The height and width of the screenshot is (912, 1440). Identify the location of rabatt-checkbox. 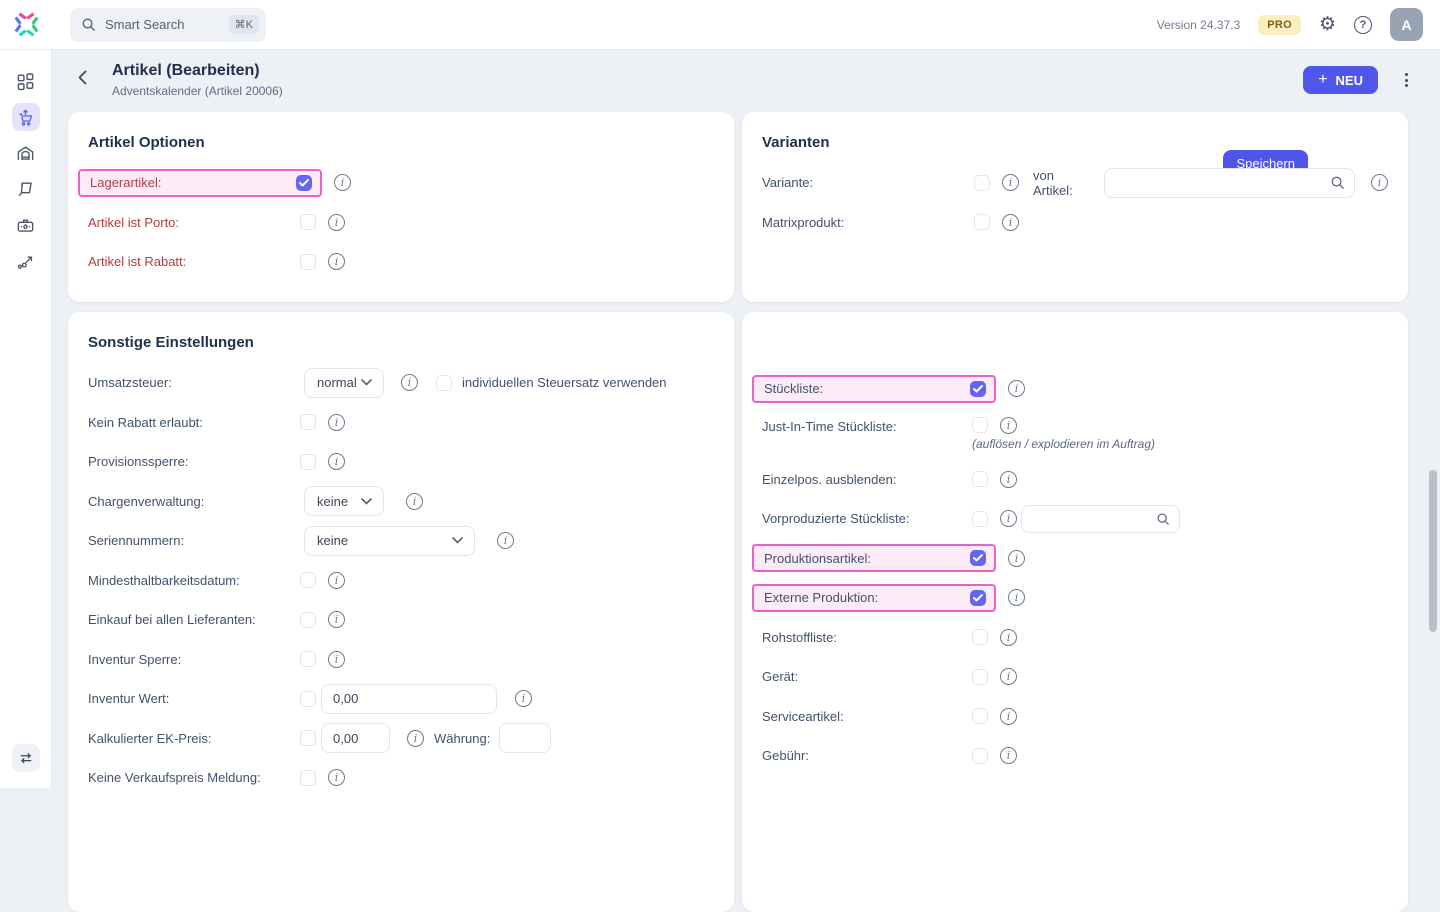
(308, 261).